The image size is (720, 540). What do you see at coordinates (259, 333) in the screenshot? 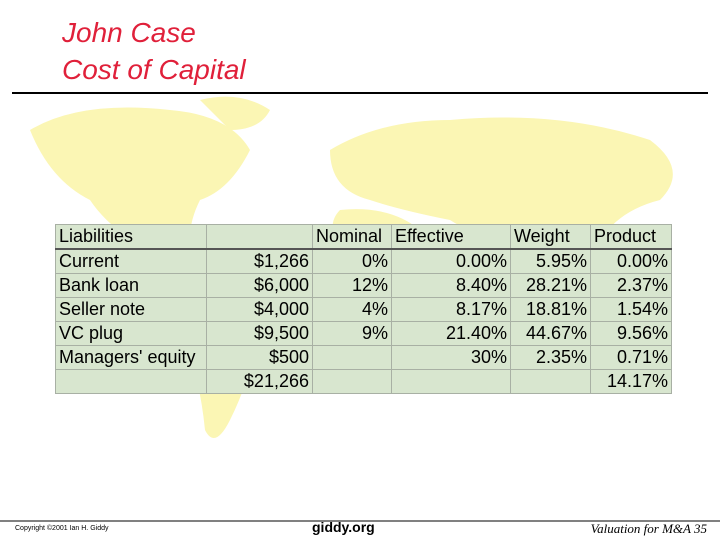
I see `table-cell: $9,500` at bounding box center [259, 333].